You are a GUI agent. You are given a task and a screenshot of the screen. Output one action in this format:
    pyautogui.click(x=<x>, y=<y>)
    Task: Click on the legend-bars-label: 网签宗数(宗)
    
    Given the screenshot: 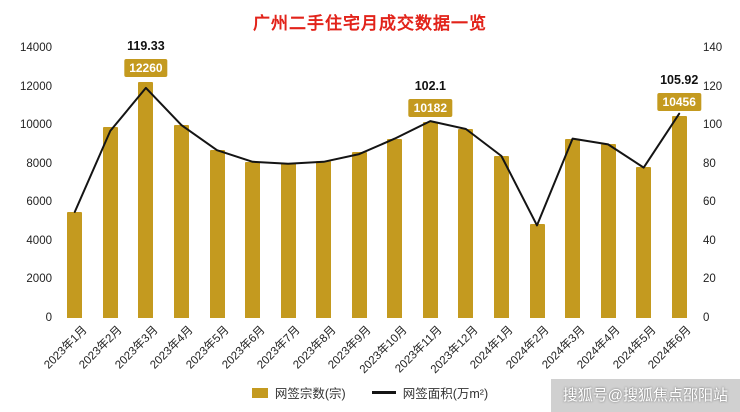 What is the action you would take?
    pyautogui.click(x=310, y=394)
    